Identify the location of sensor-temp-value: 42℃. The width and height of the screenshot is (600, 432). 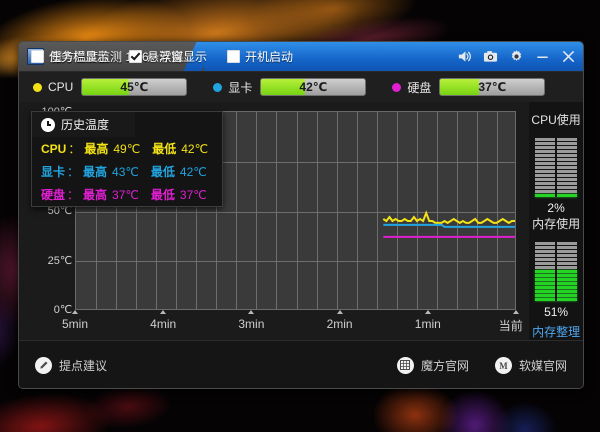
(313, 87).